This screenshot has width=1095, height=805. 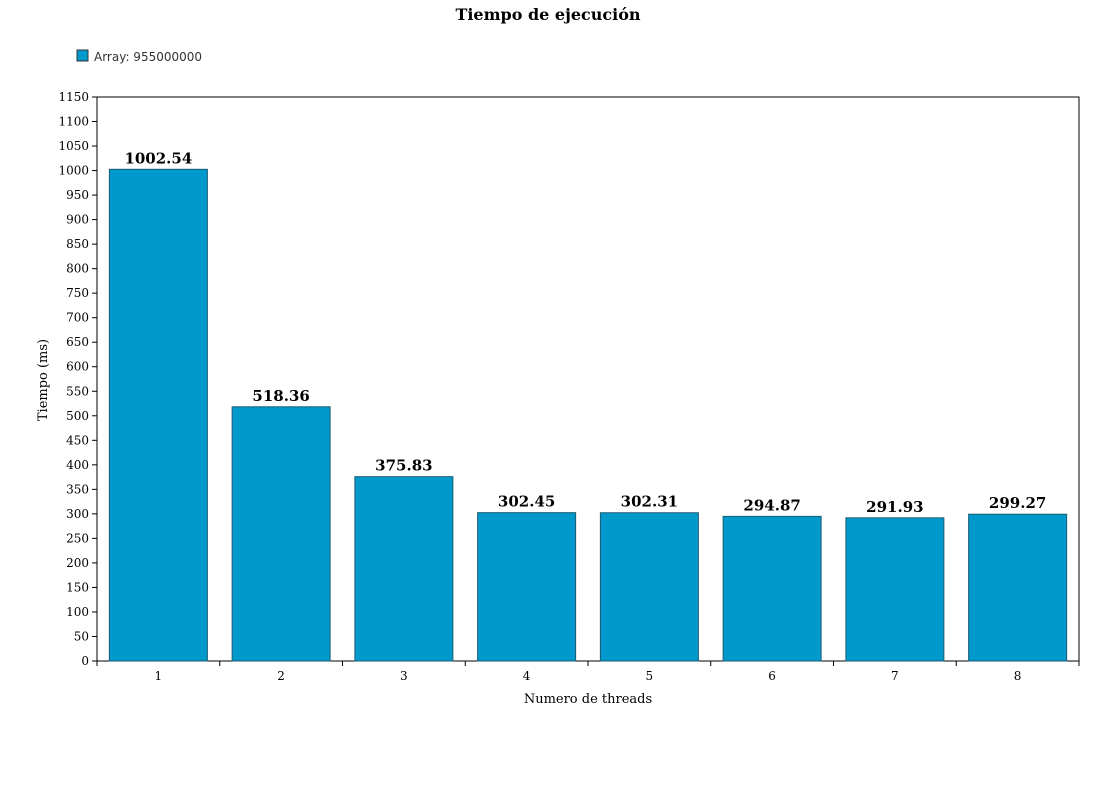 What do you see at coordinates (77, 293) in the screenshot?
I see `y-tick-label: 750` at bounding box center [77, 293].